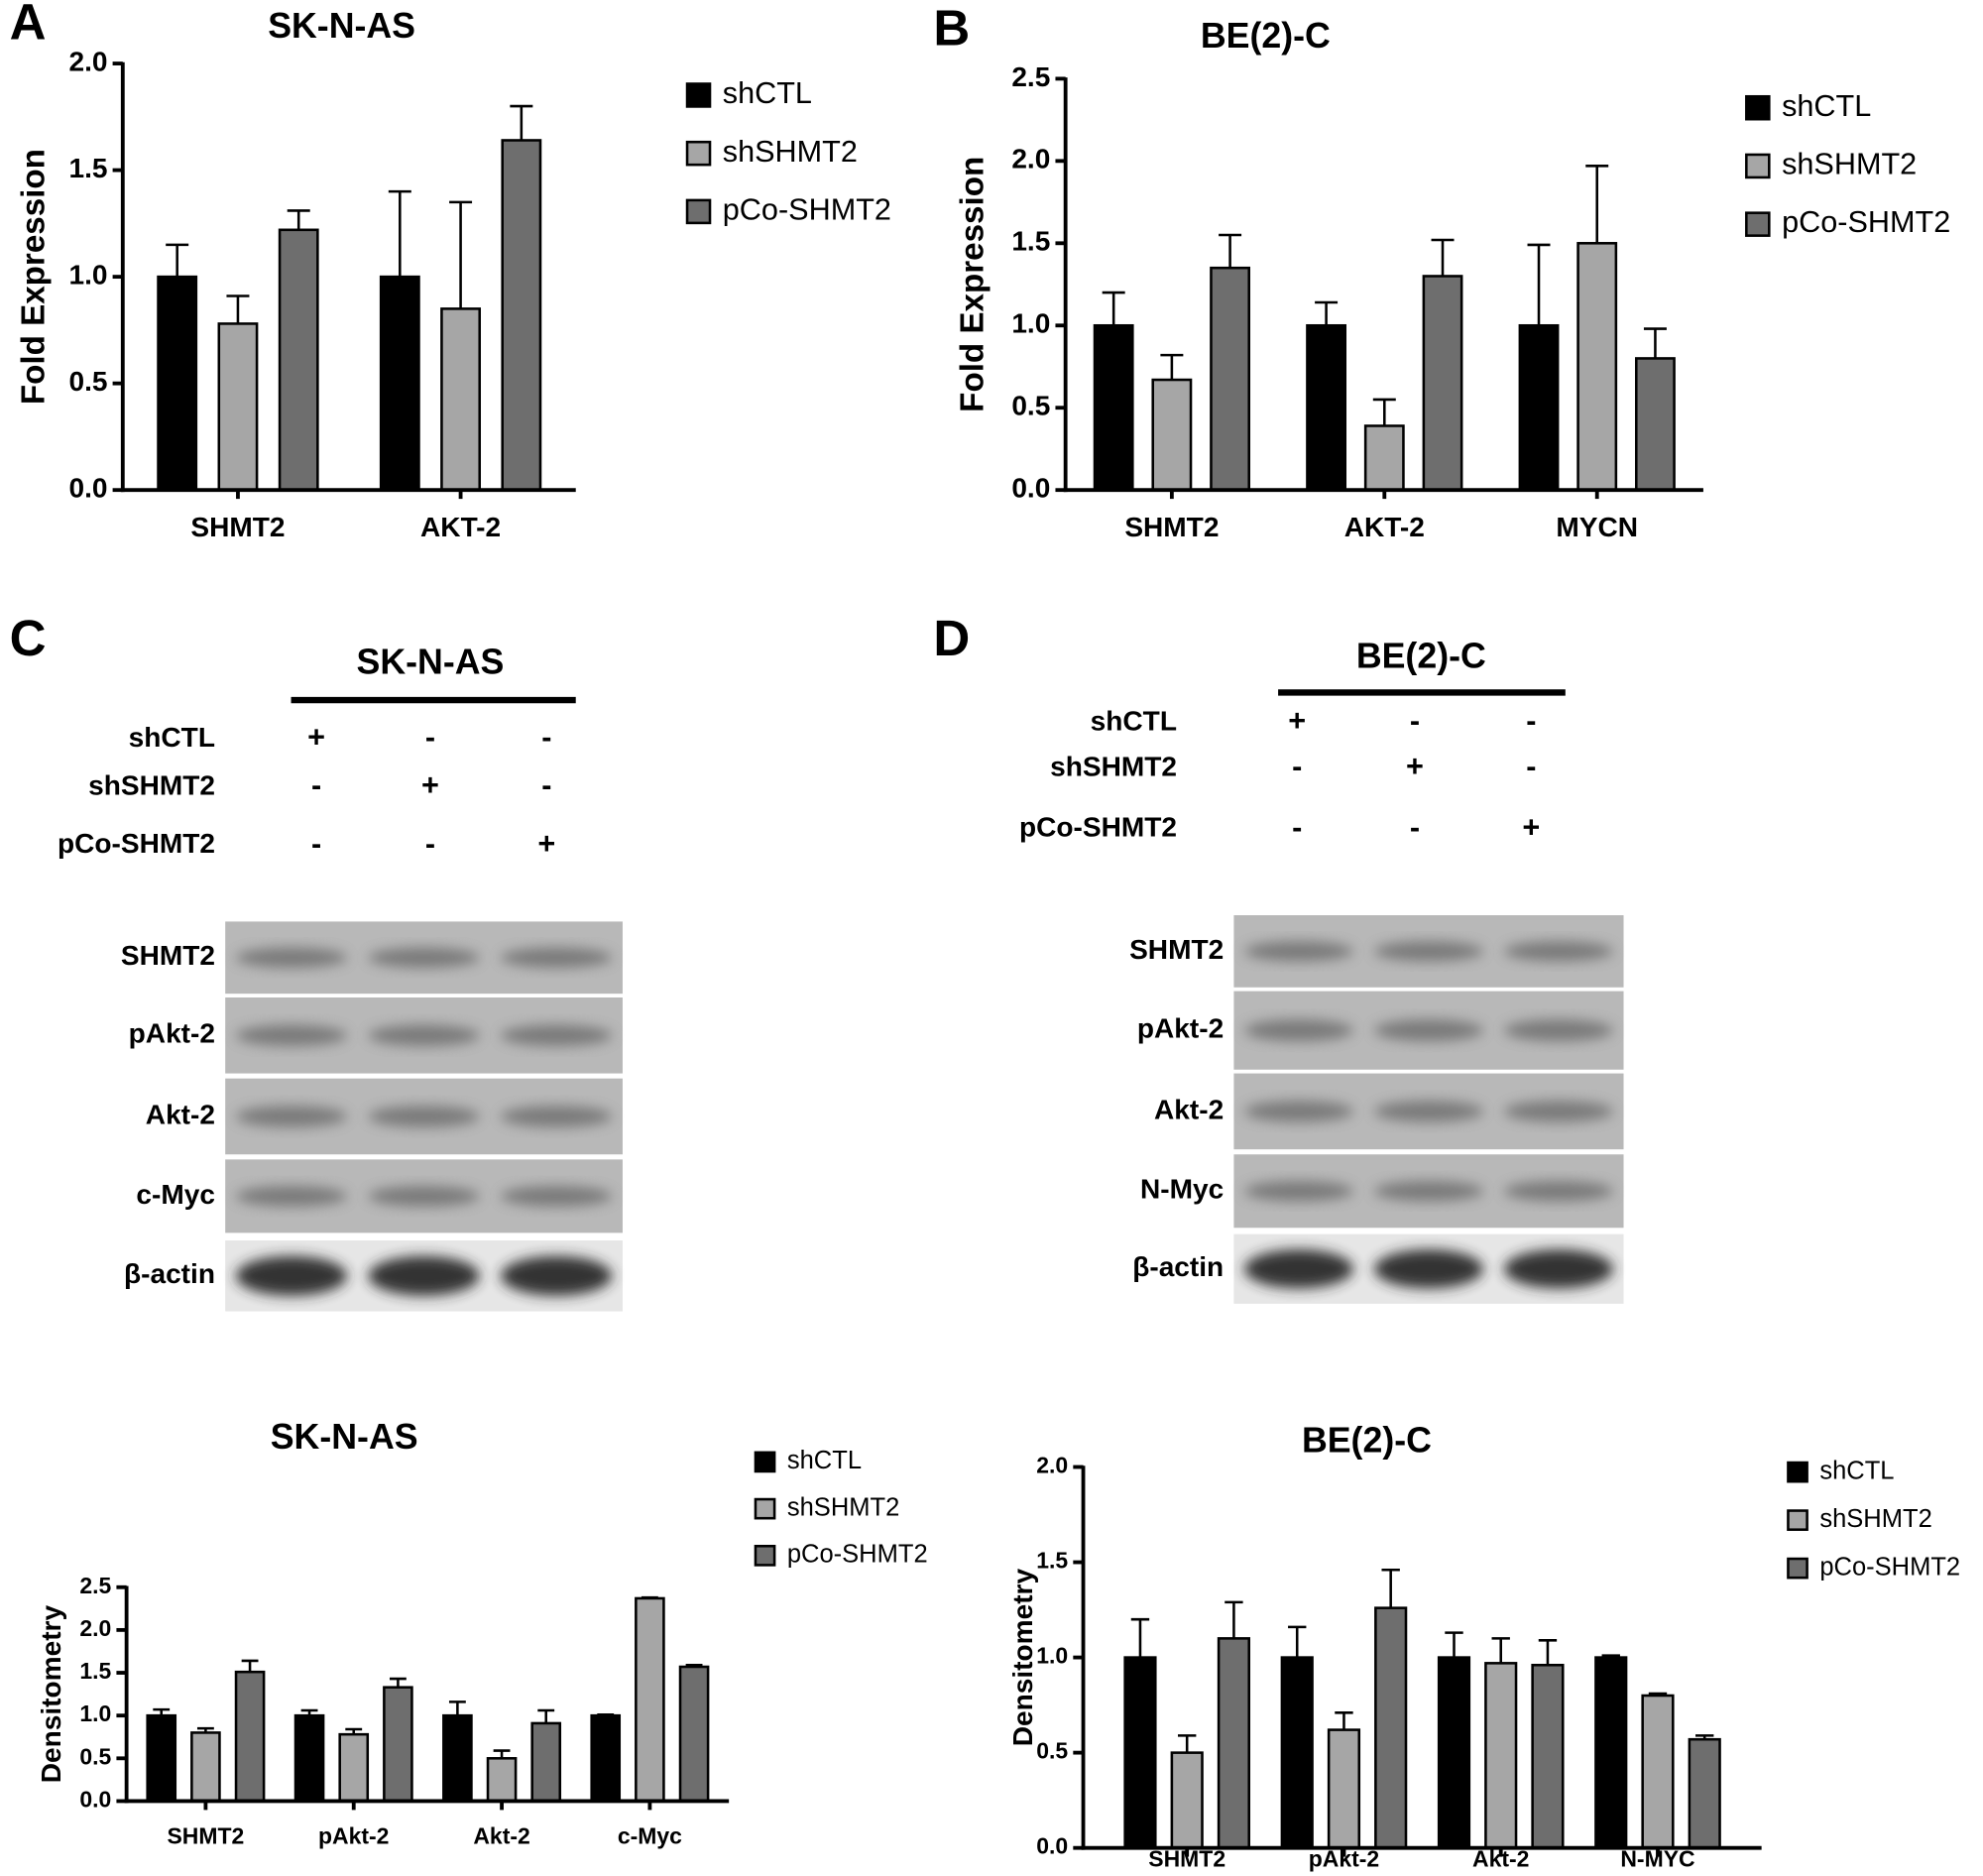 The image size is (1983, 1876). Describe the element at coordinates (1182, 1189) in the screenshot. I see `band-label: N-Myc` at that location.